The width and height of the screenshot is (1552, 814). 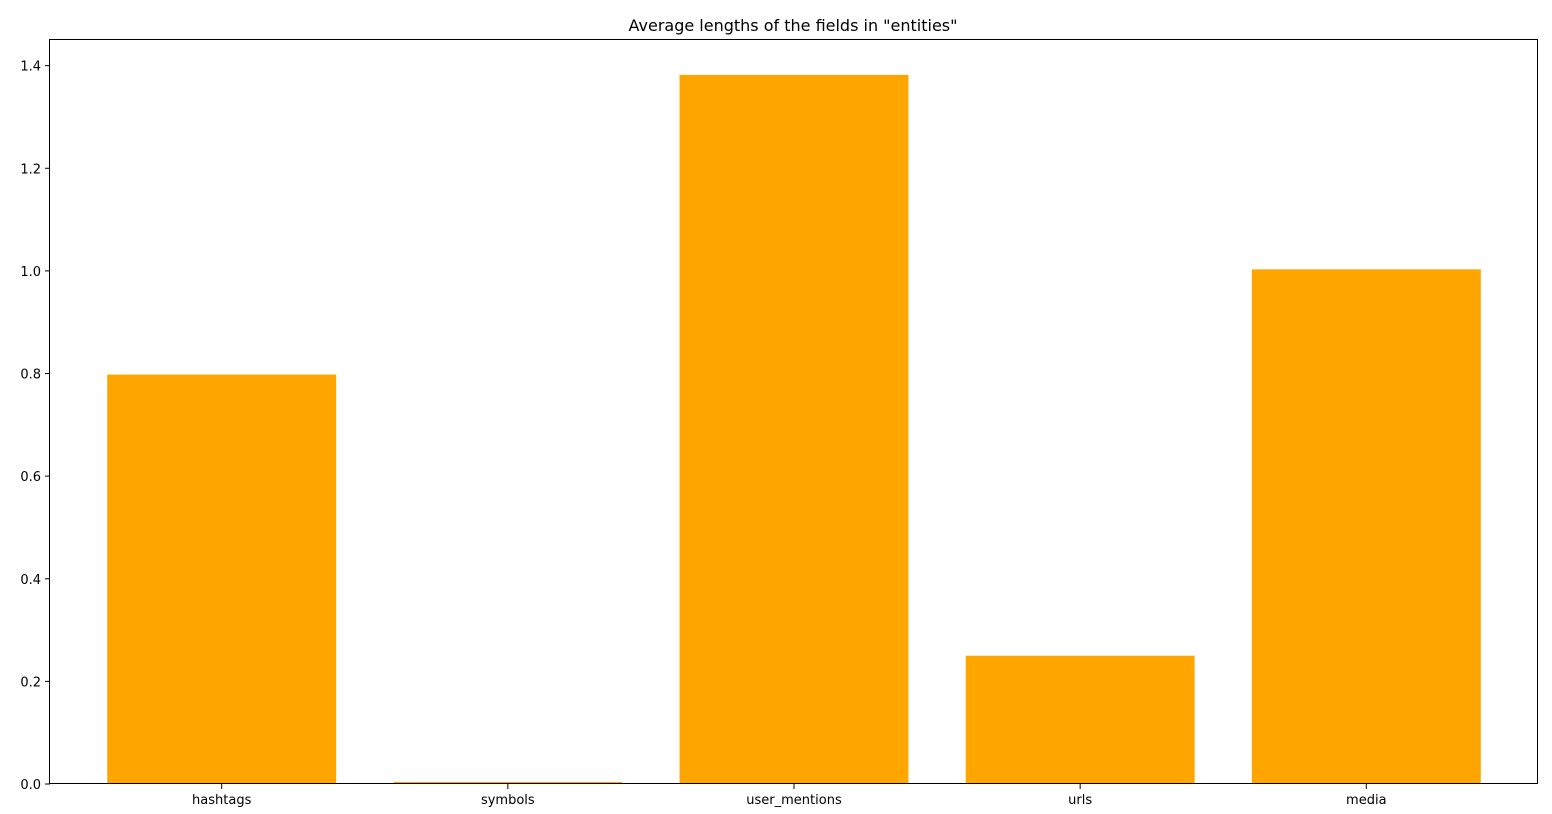 I want to click on x-tick-label: hashtags, so click(x=222, y=800).